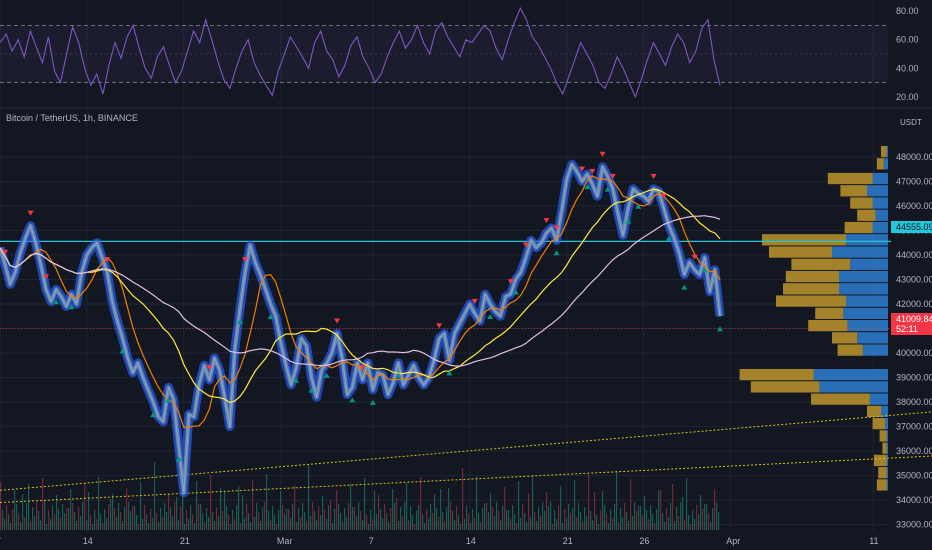 Image resolution: width=932 pixels, height=550 pixels. What do you see at coordinates (914, 378) in the screenshot?
I see `price-tick-label: 39000.00` at bounding box center [914, 378].